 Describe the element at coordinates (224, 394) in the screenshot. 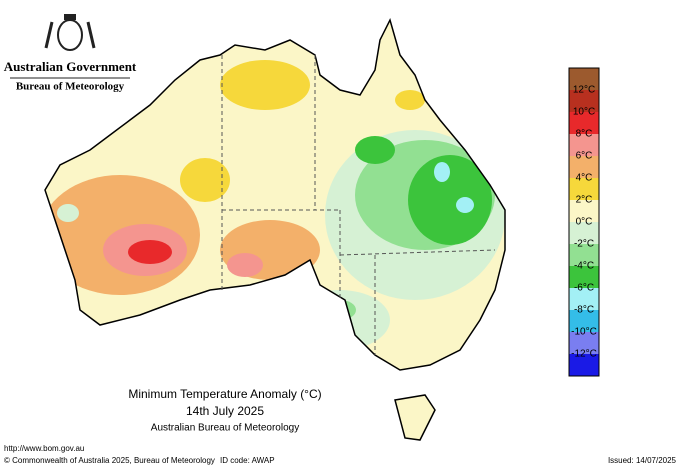

I see `caption-title: Minimum Temperature Anomaly (°C)` at that location.